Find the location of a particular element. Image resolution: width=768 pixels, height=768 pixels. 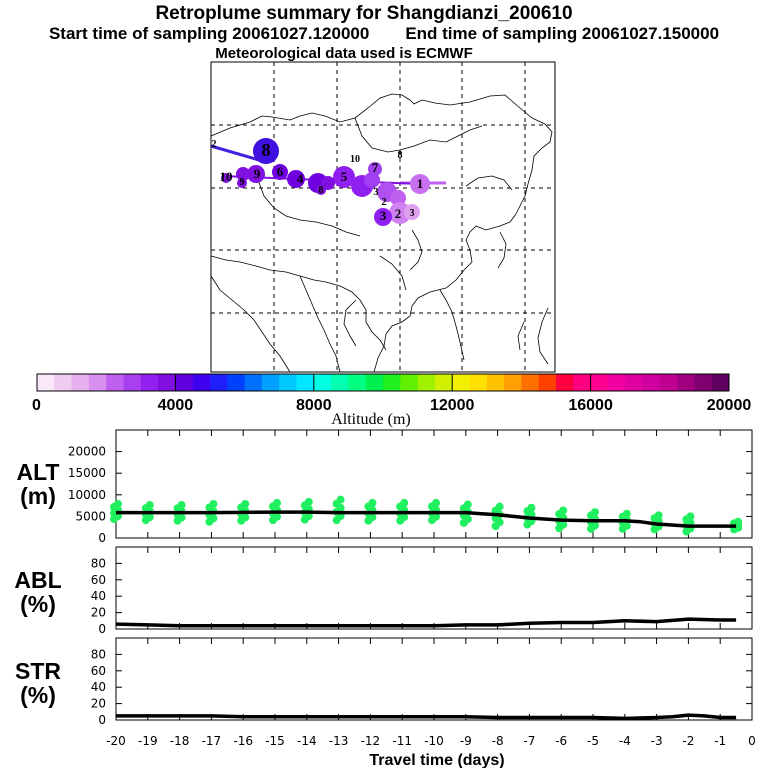

x-tick-label: -2 is located at coordinates (688, 741).